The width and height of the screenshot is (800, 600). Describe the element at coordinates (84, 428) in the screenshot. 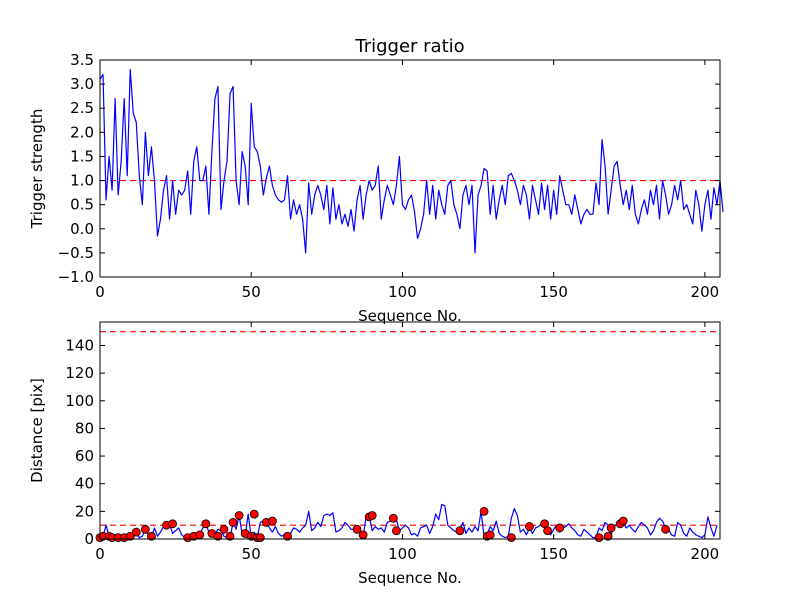

I see `y-tick-label: 80` at that location.